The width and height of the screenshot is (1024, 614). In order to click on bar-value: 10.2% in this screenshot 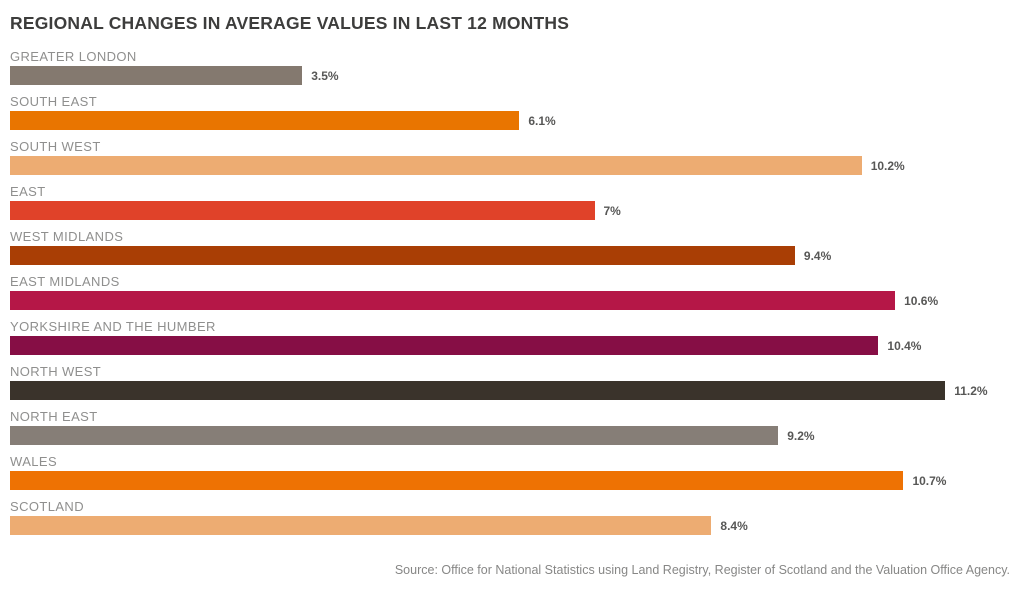, I will do `click(887, 165)`.